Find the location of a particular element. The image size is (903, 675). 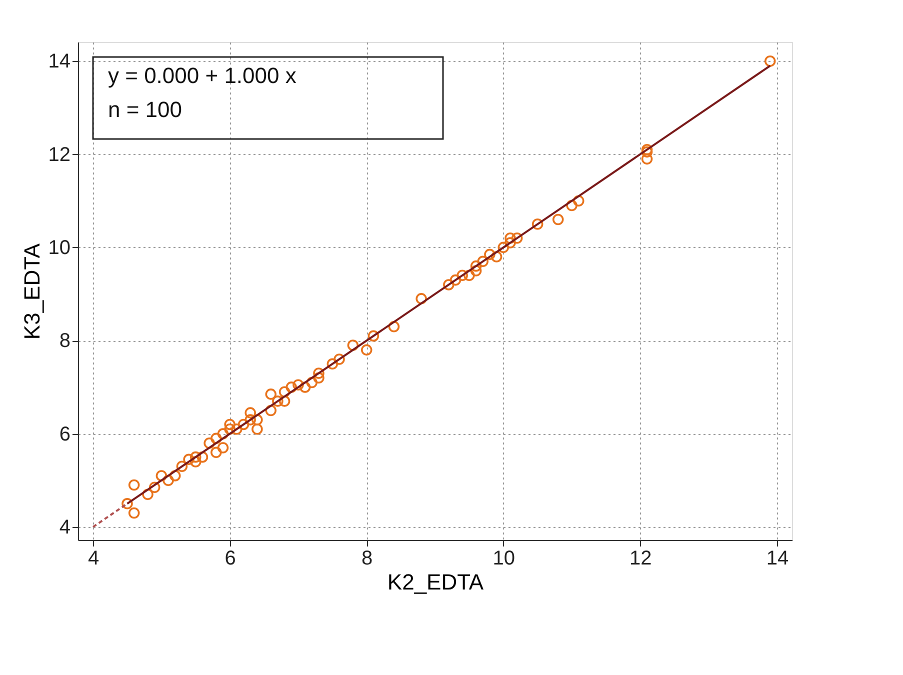

x-axis-title: K2_EDTA is located at coordinates (435, 582).